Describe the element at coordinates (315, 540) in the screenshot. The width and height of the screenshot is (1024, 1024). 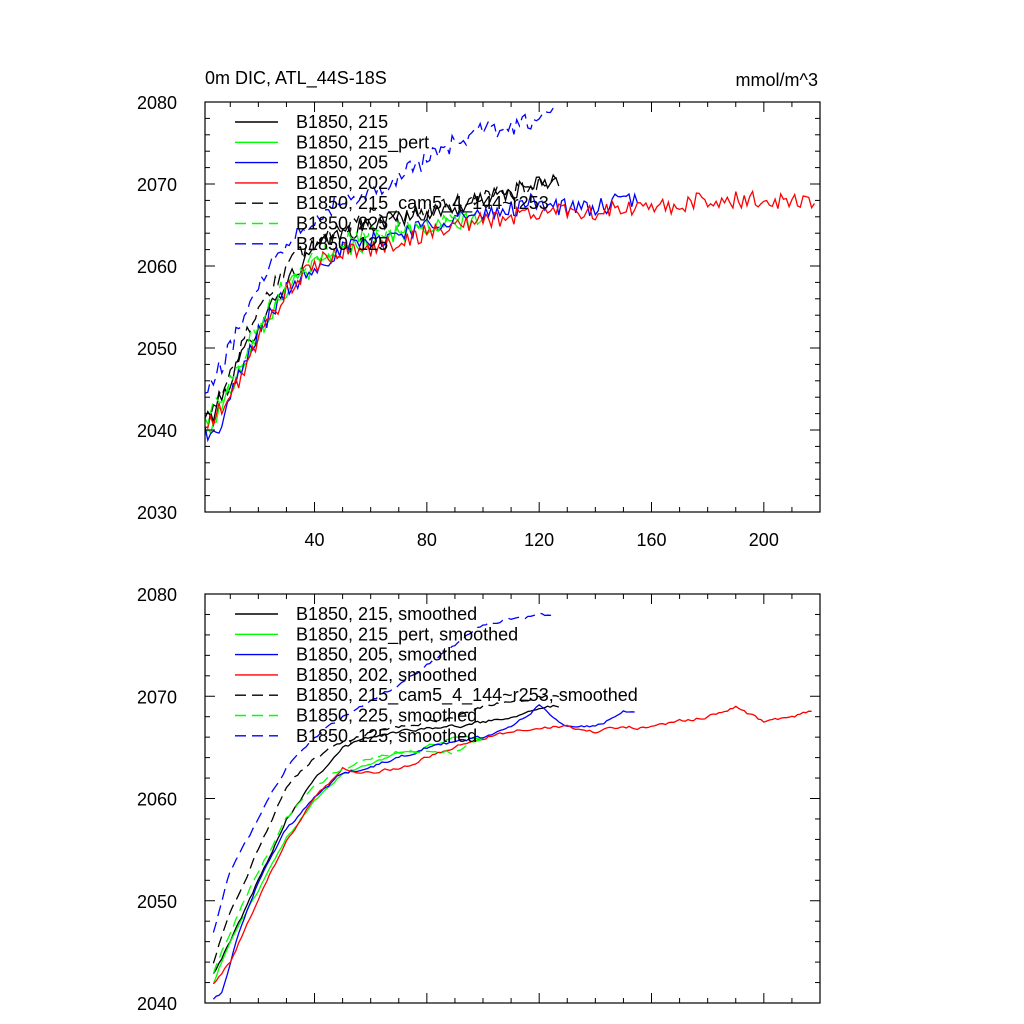
I see `x-tick-label: 40` at that location.